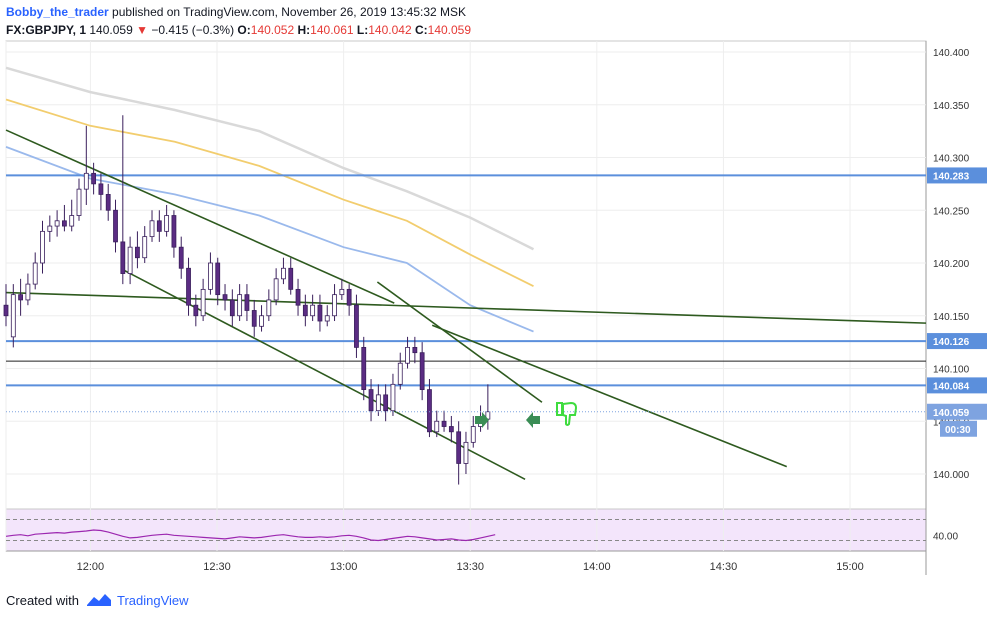 The height and width of the screenshot is (618, 988). Describe the element at coordinates (951, 370) in the screenshot. I see `price-tick-label: 140.100` at that location.